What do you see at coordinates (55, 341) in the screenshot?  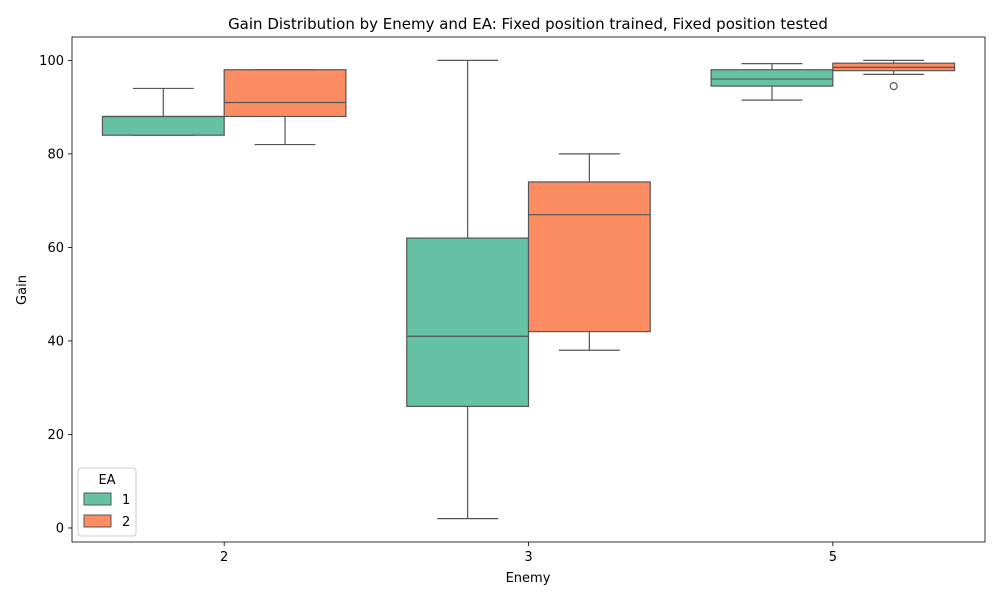 I see `y-tick-label-40: 40` at bounding box center [55, 341].